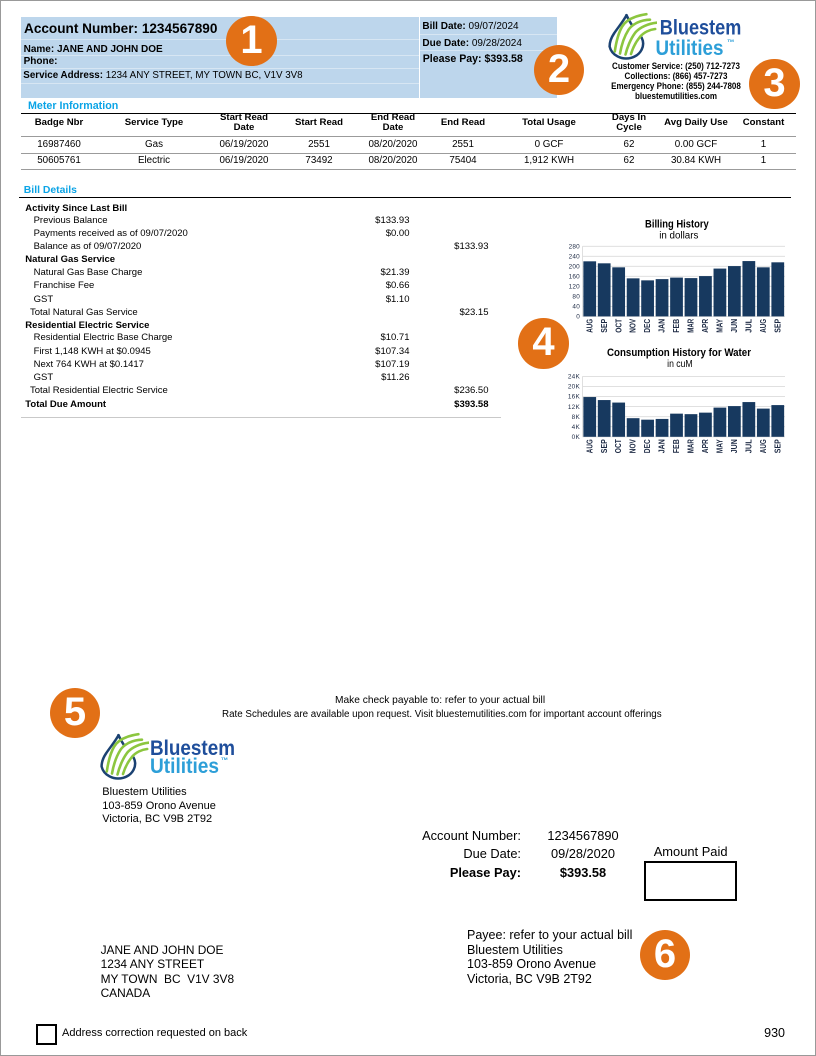  Describe the element at coordinates (678, 235) in the screenshot. I see `svg-text: in dollars` at that location.